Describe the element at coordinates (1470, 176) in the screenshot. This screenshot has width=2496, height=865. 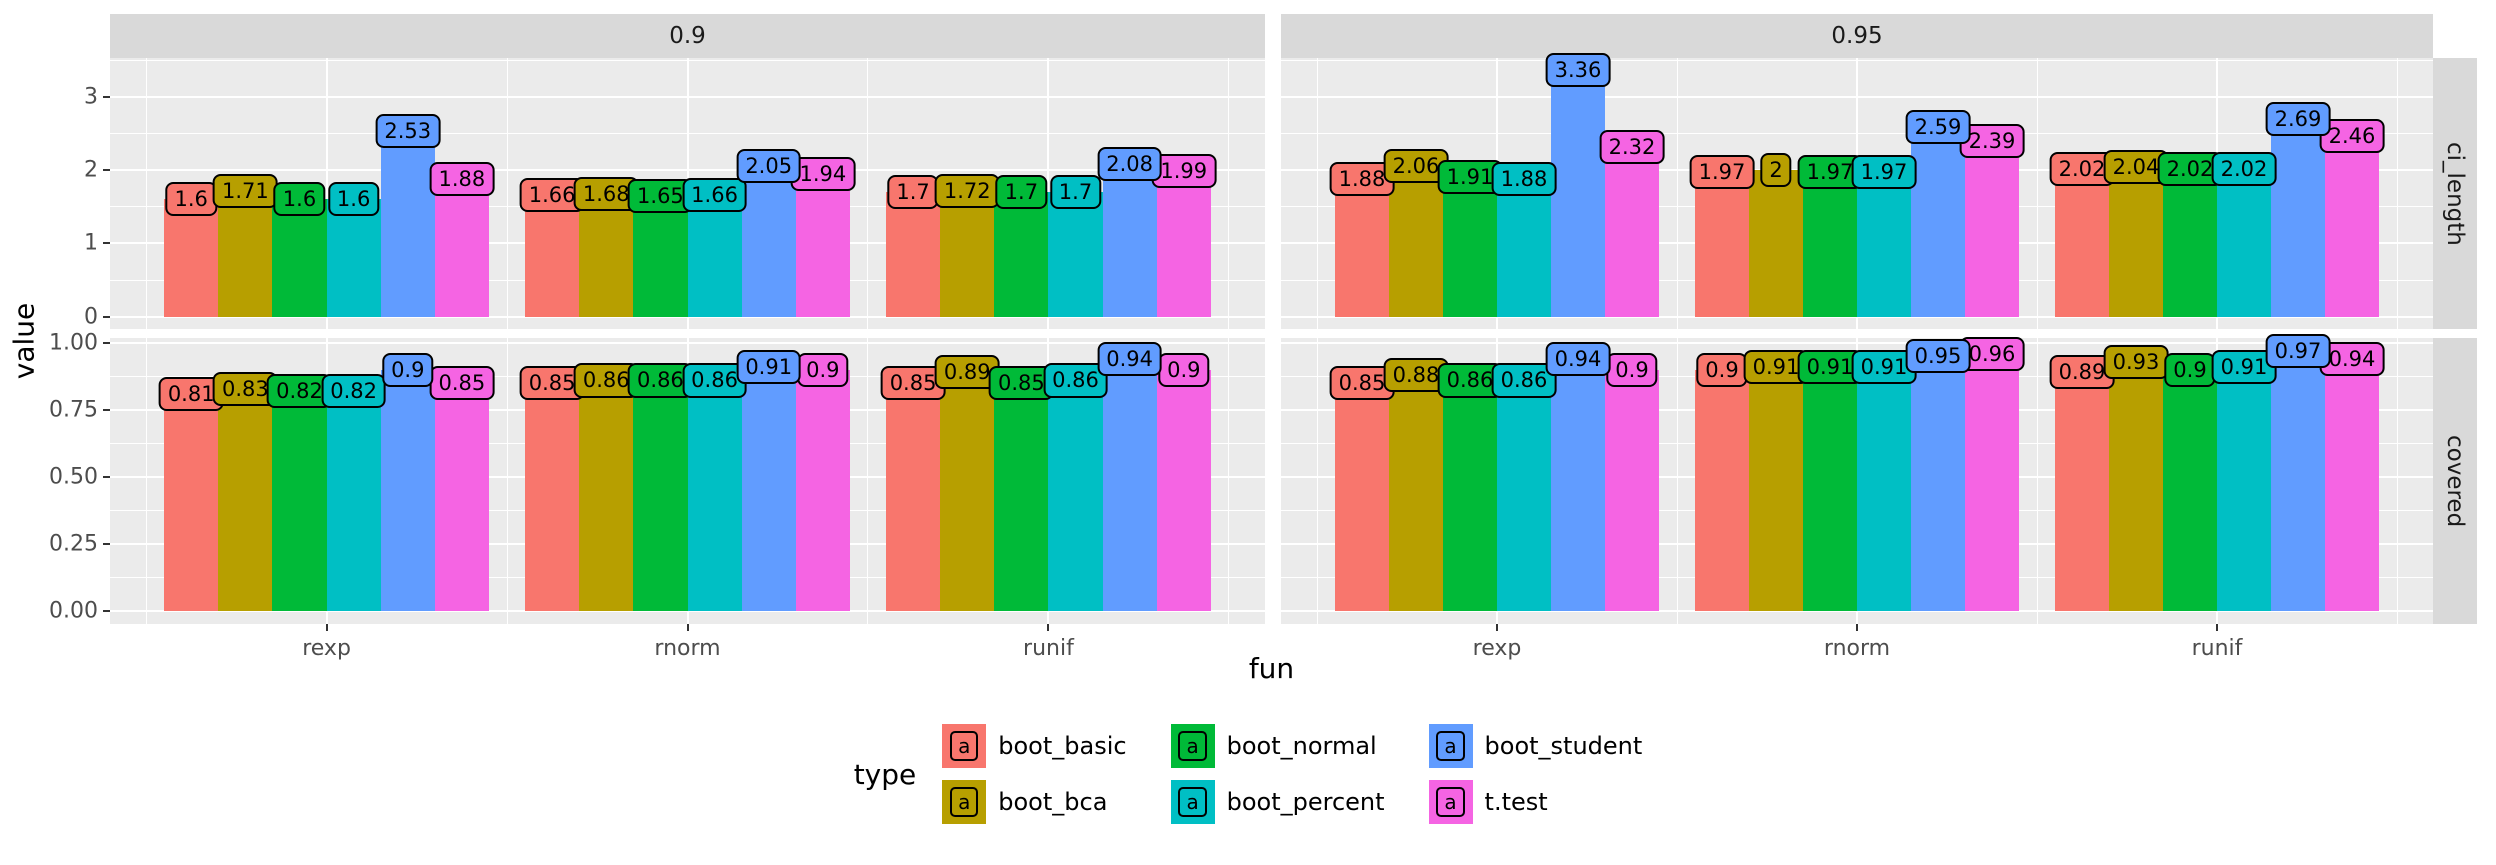
I see `bar-label: 1.91` at that location.